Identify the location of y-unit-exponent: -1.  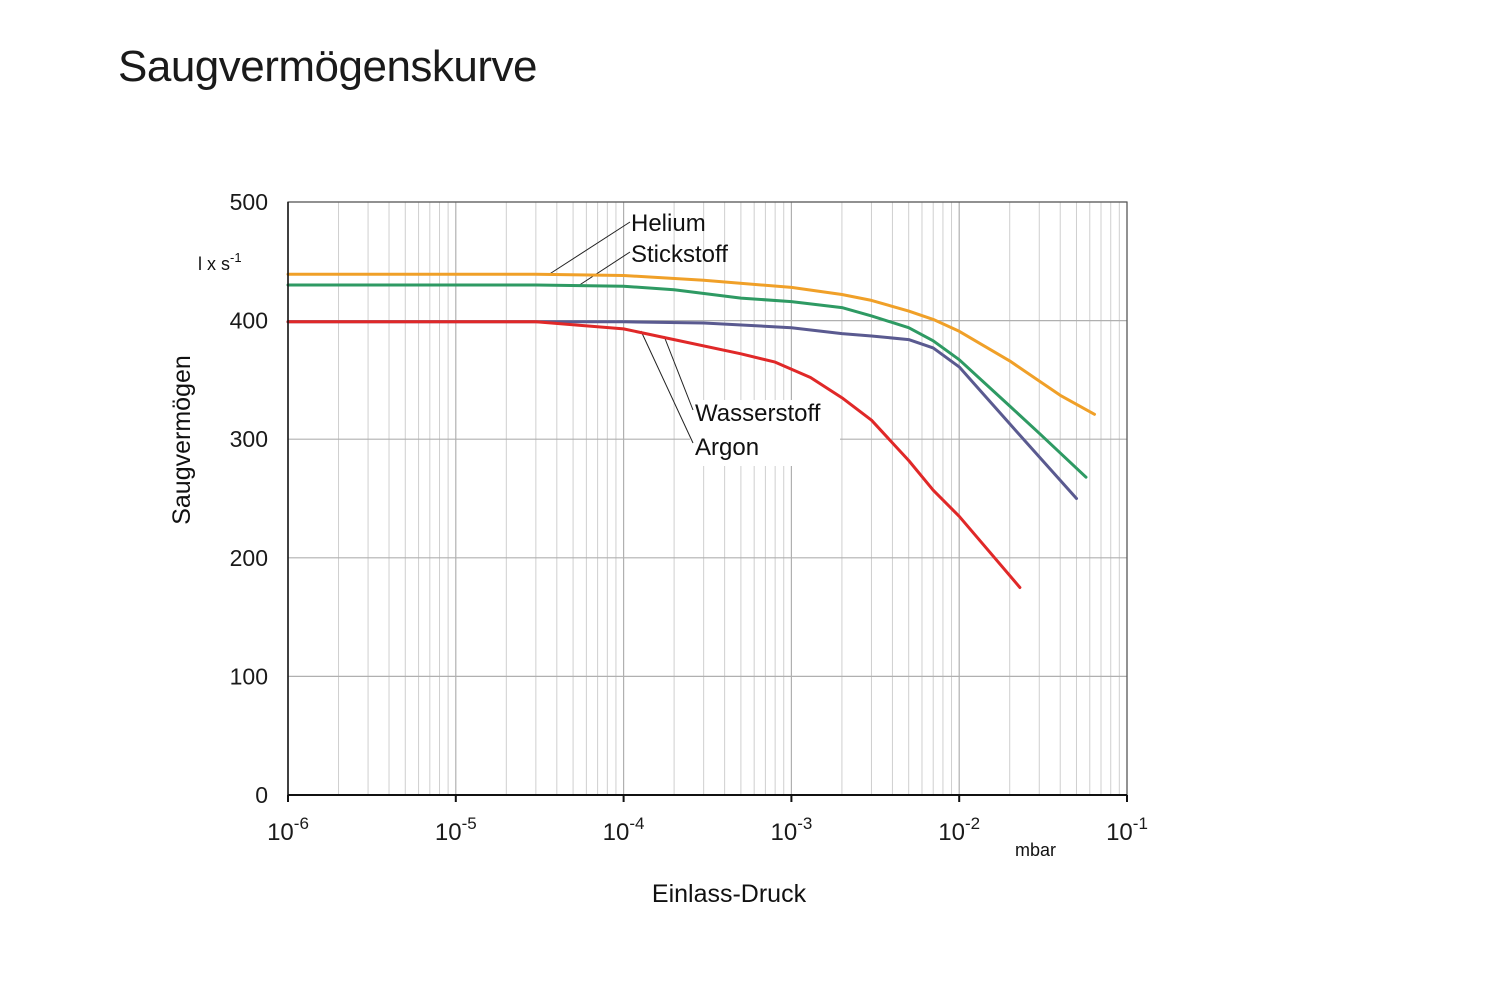
(236, 257).